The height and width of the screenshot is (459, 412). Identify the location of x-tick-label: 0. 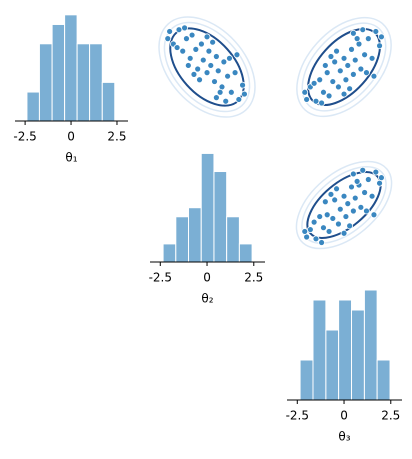
(207, 278).